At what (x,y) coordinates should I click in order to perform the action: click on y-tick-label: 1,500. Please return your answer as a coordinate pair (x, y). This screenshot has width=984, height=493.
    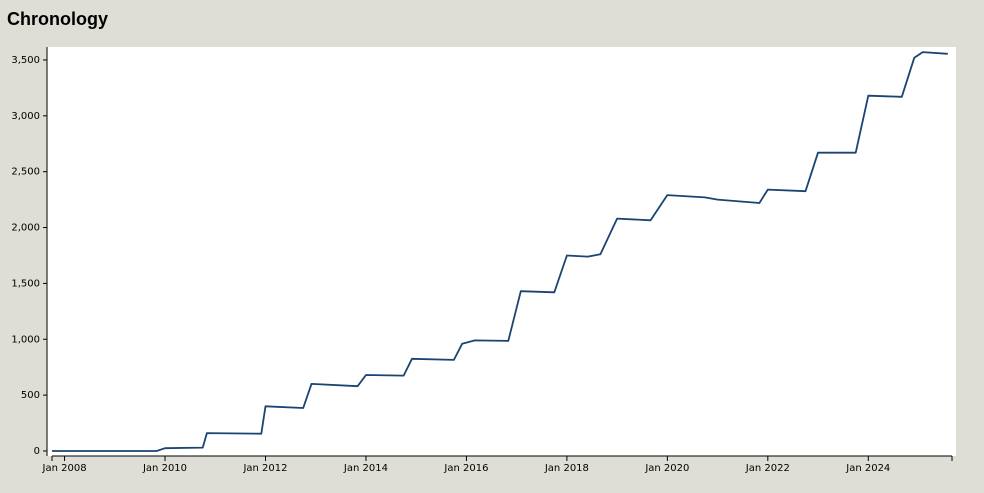
    Looking at the image, I should click on (25, 283).